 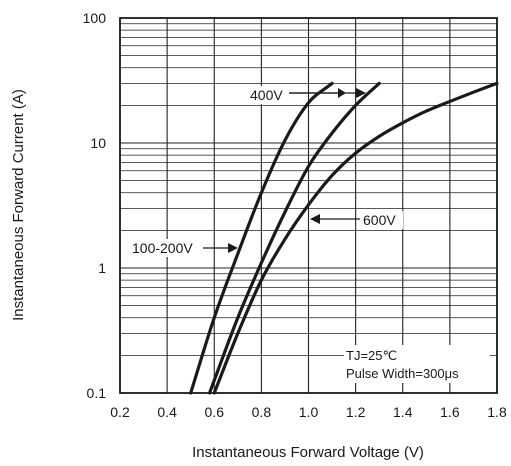 I want to click on x-axis-label: Instantaneous Forward Voltage (V), so click(x=308, y=452).